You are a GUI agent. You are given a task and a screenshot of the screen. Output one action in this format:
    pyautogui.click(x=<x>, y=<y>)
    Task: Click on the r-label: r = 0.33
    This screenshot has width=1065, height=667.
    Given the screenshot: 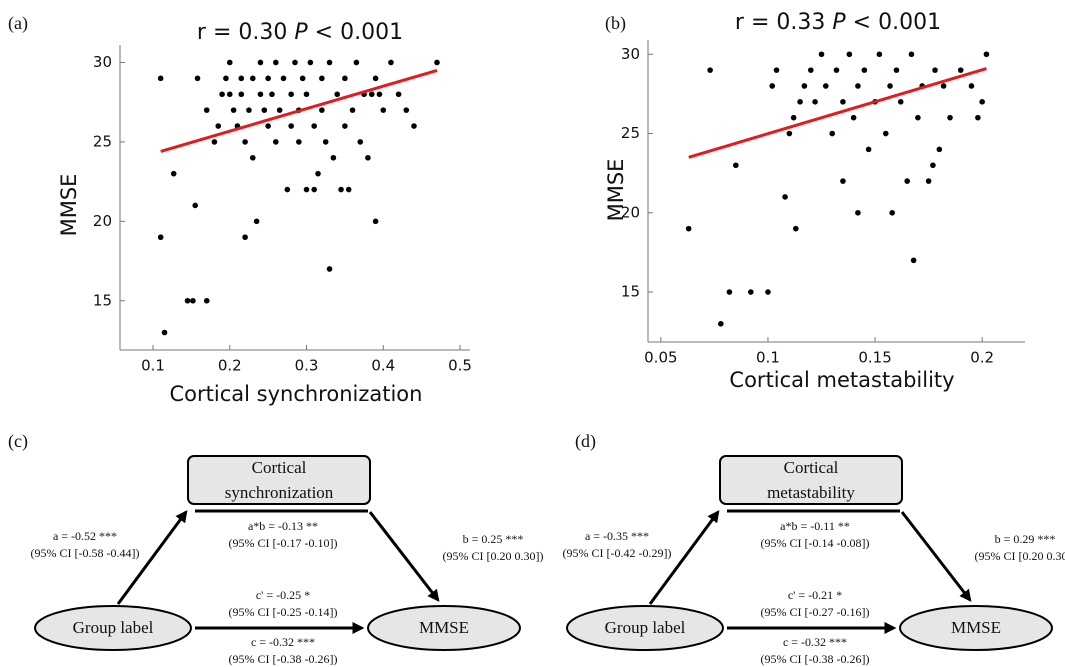 What is the action you would take?
    pyautogui.click(x=780, y=22)
    